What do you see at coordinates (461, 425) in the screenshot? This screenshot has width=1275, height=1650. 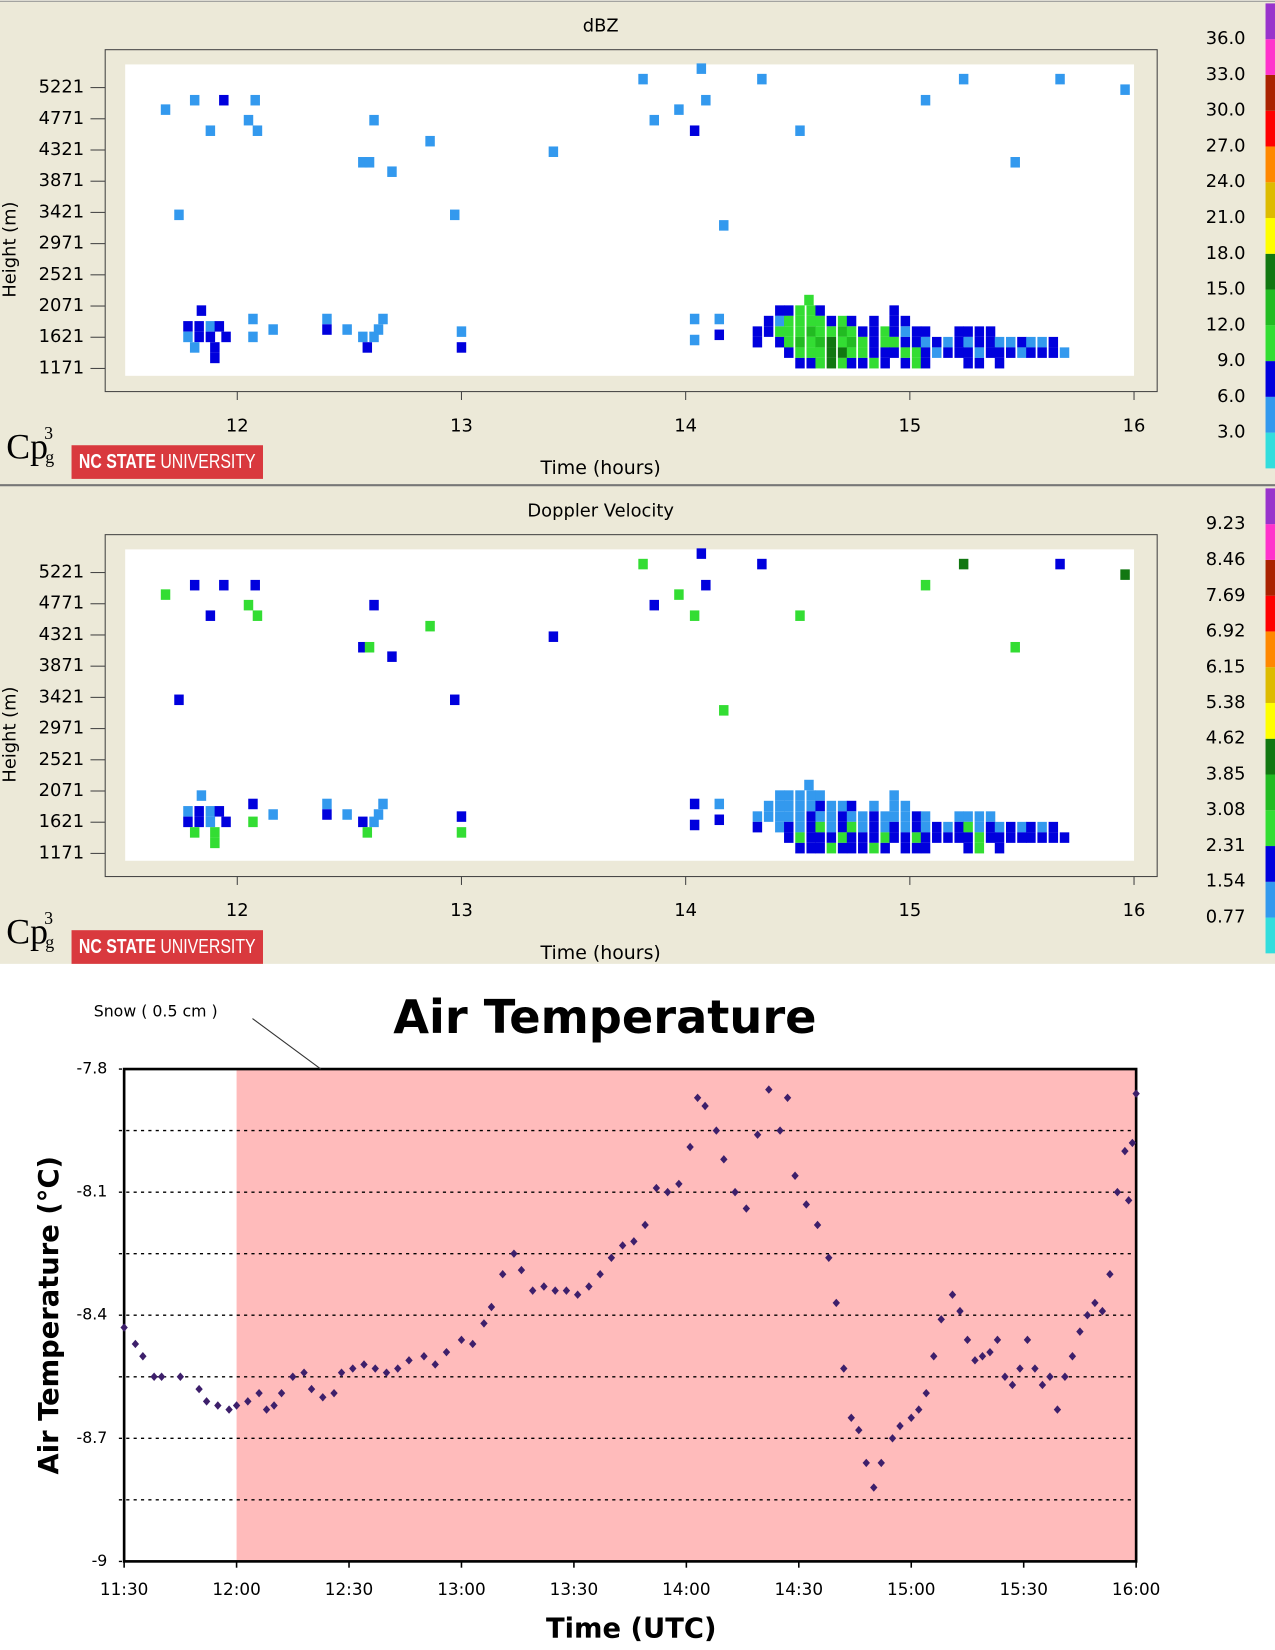 I see `x-tick-label: 13` at bounding box center [461, 425].